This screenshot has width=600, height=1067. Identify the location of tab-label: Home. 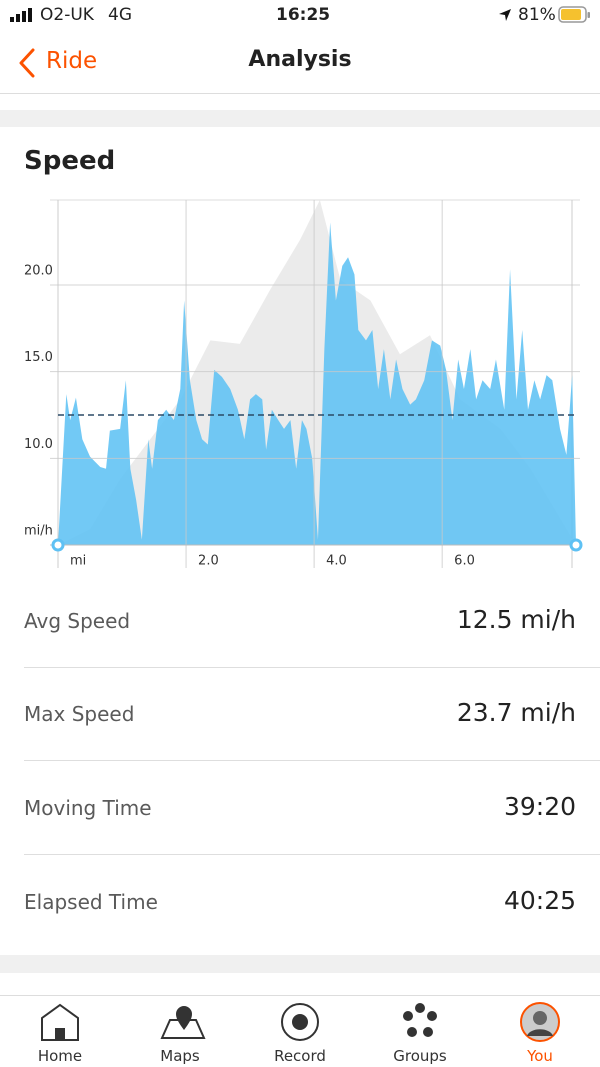
(60, 1056).